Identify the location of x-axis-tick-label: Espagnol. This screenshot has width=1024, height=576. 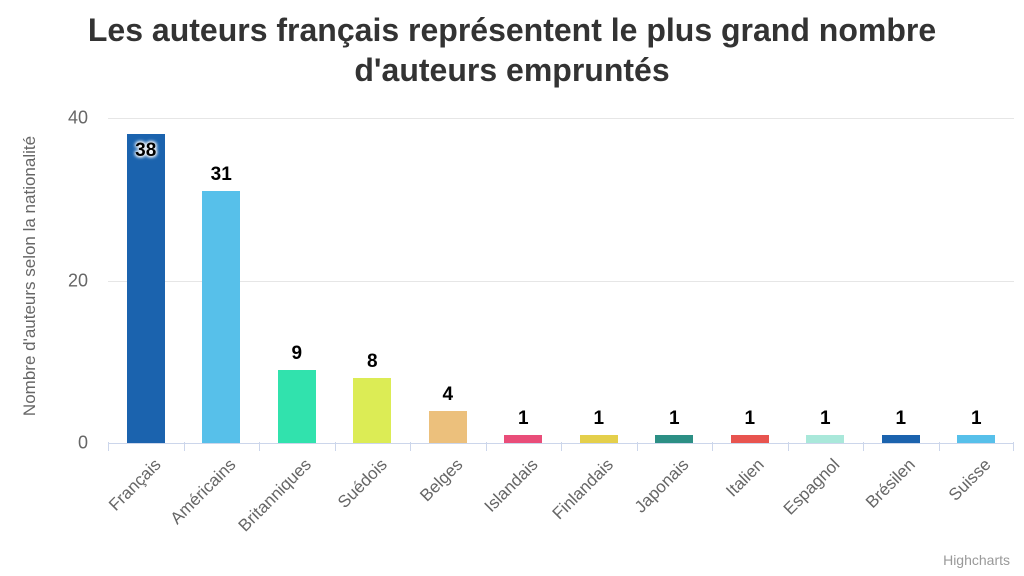
(812, 487).